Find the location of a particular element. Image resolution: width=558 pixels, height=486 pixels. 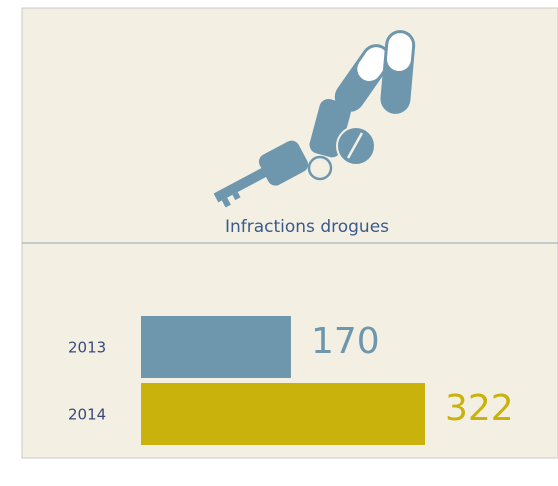

chart-title: Infractions drogues is located at coordinates (307, 227).